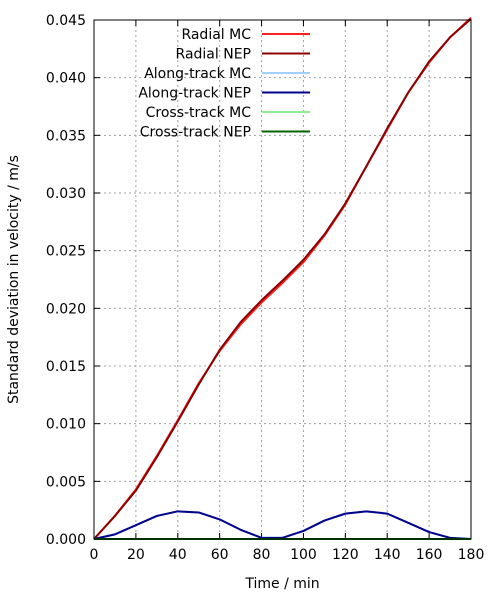  What do you see at coordinates (136, 555) in the screenshot?
I see `x-tick-label: 20` at bounding box center [136, 555].